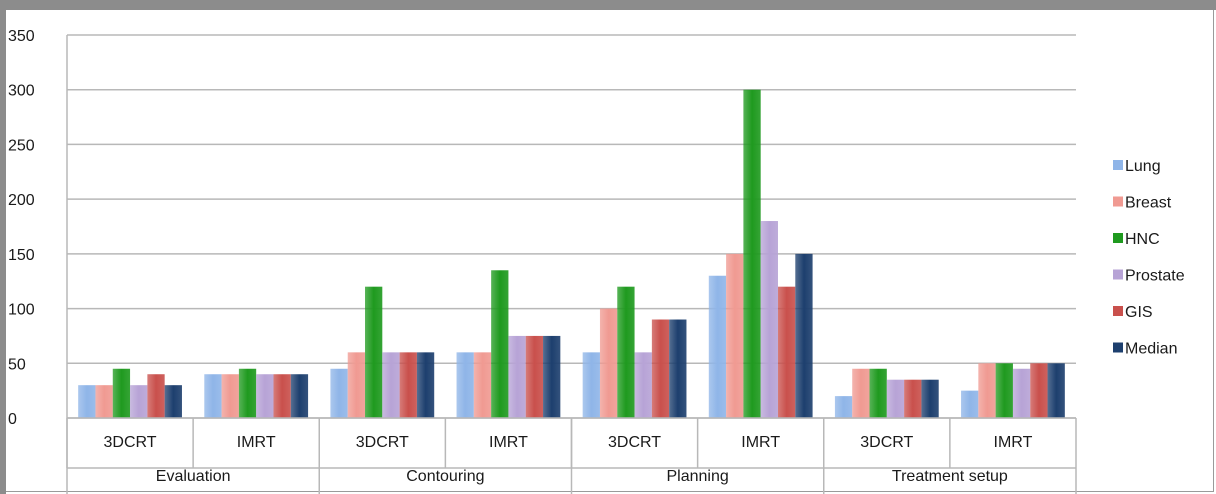 The width and height of the screenshot is (1216, 494). Describe the element at coordinates (21, 310) in the screenshot. I see `y-tick-label: 100` at that location.